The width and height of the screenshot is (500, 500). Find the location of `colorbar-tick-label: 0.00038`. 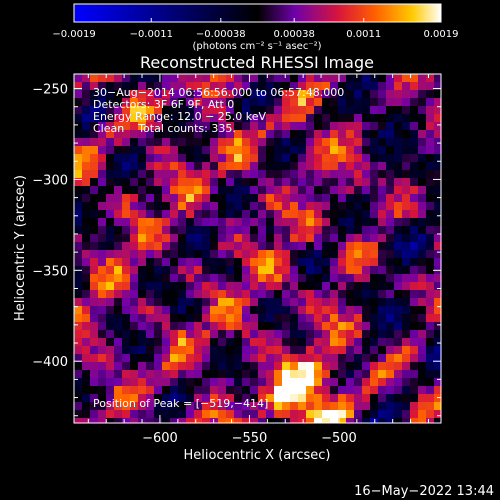

colorbar-tick-label: 0.00038 is located at coordinates (294, 34).